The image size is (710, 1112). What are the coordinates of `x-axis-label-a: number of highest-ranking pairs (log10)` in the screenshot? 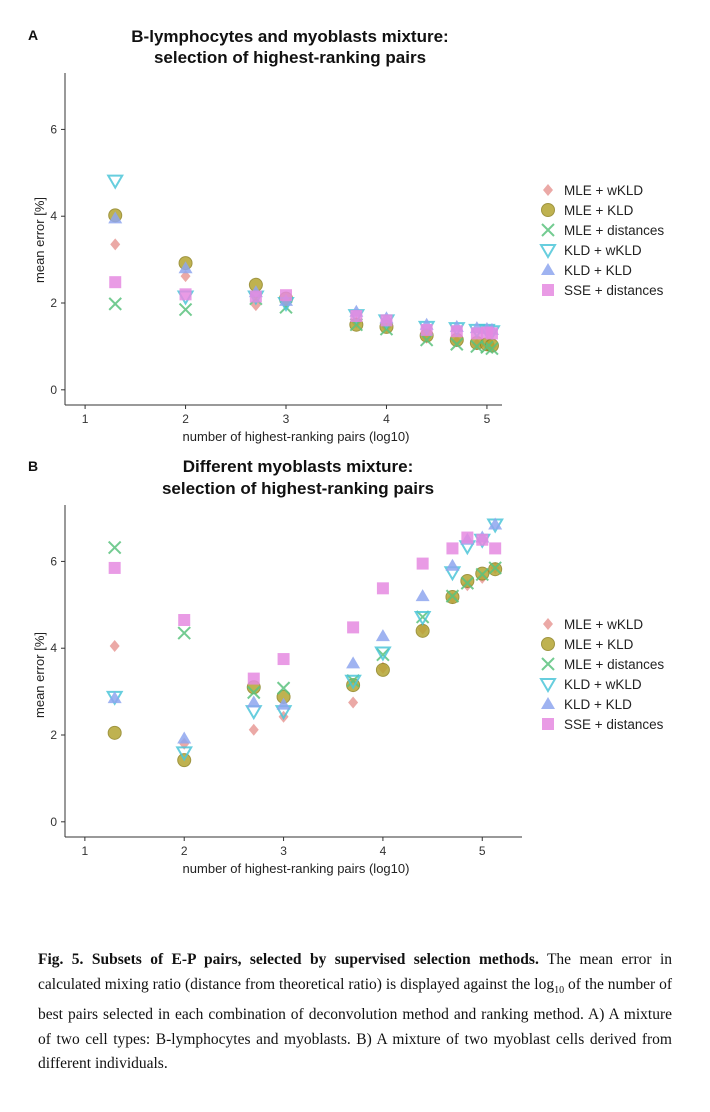 It's located at (296, 436).